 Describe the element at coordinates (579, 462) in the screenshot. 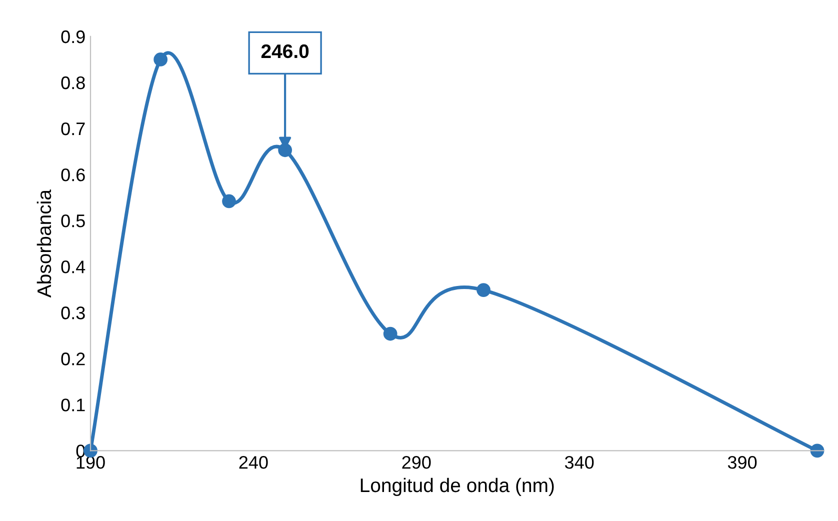

I see `x-tick-label: 340` at that location.